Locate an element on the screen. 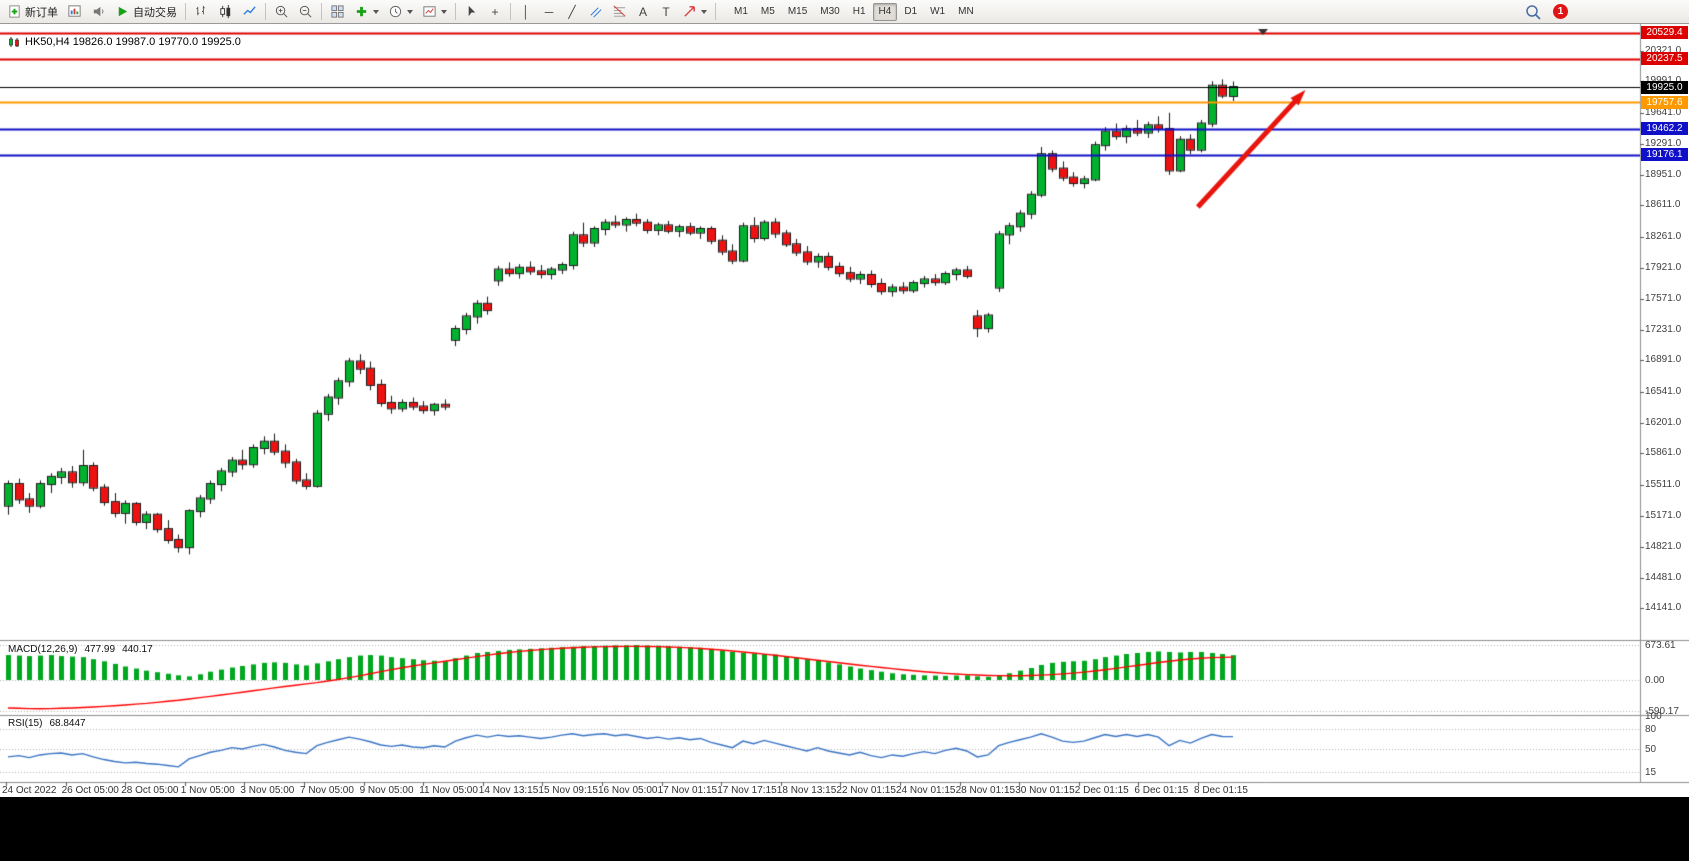  autotrade-button: 自动交易 is located at coordinates (146, 12).